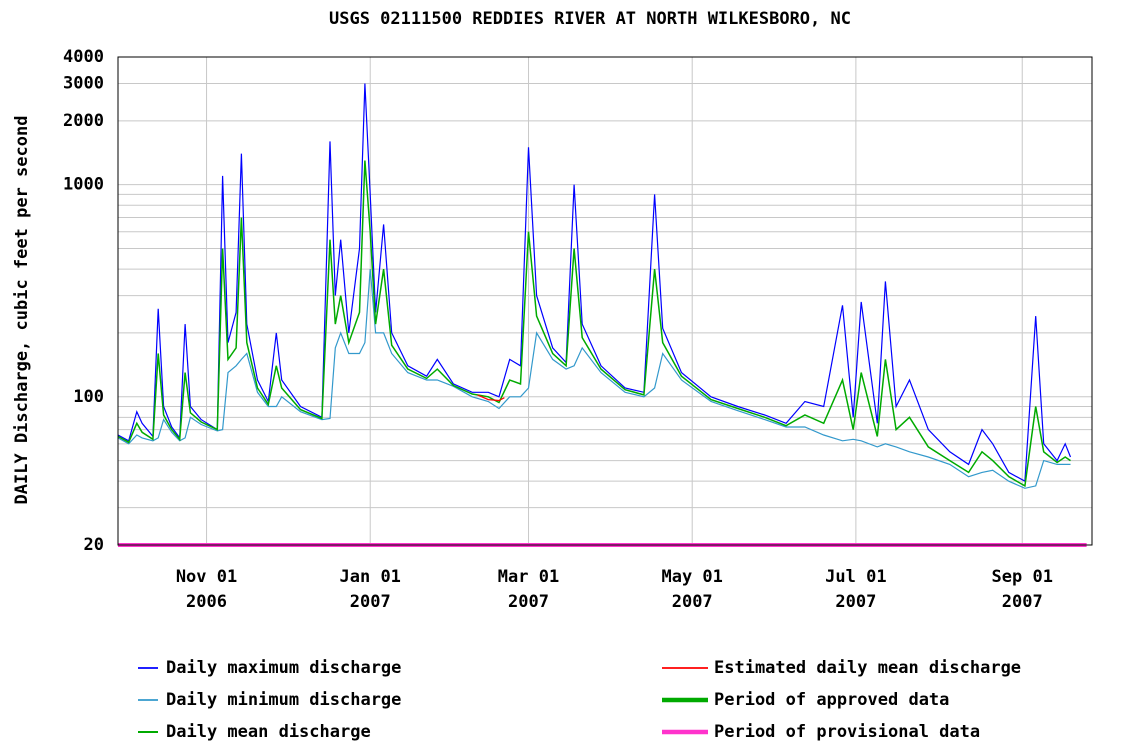 Image resolution: width=1140 pixels, height=746 pixels. Describe the element at coordinates (206, 589) in the screenshot. I see `x-tick-label: Nov 01 2006` at that location.